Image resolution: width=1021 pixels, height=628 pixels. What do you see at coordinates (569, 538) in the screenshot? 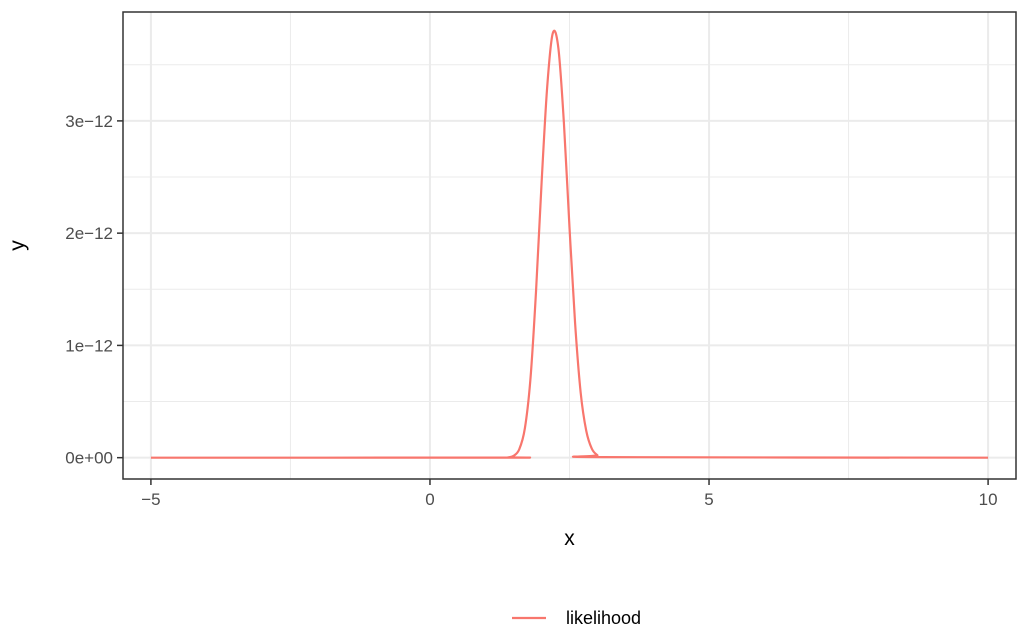
I see `x-axis-title: x` at bounding box center [569, 538].